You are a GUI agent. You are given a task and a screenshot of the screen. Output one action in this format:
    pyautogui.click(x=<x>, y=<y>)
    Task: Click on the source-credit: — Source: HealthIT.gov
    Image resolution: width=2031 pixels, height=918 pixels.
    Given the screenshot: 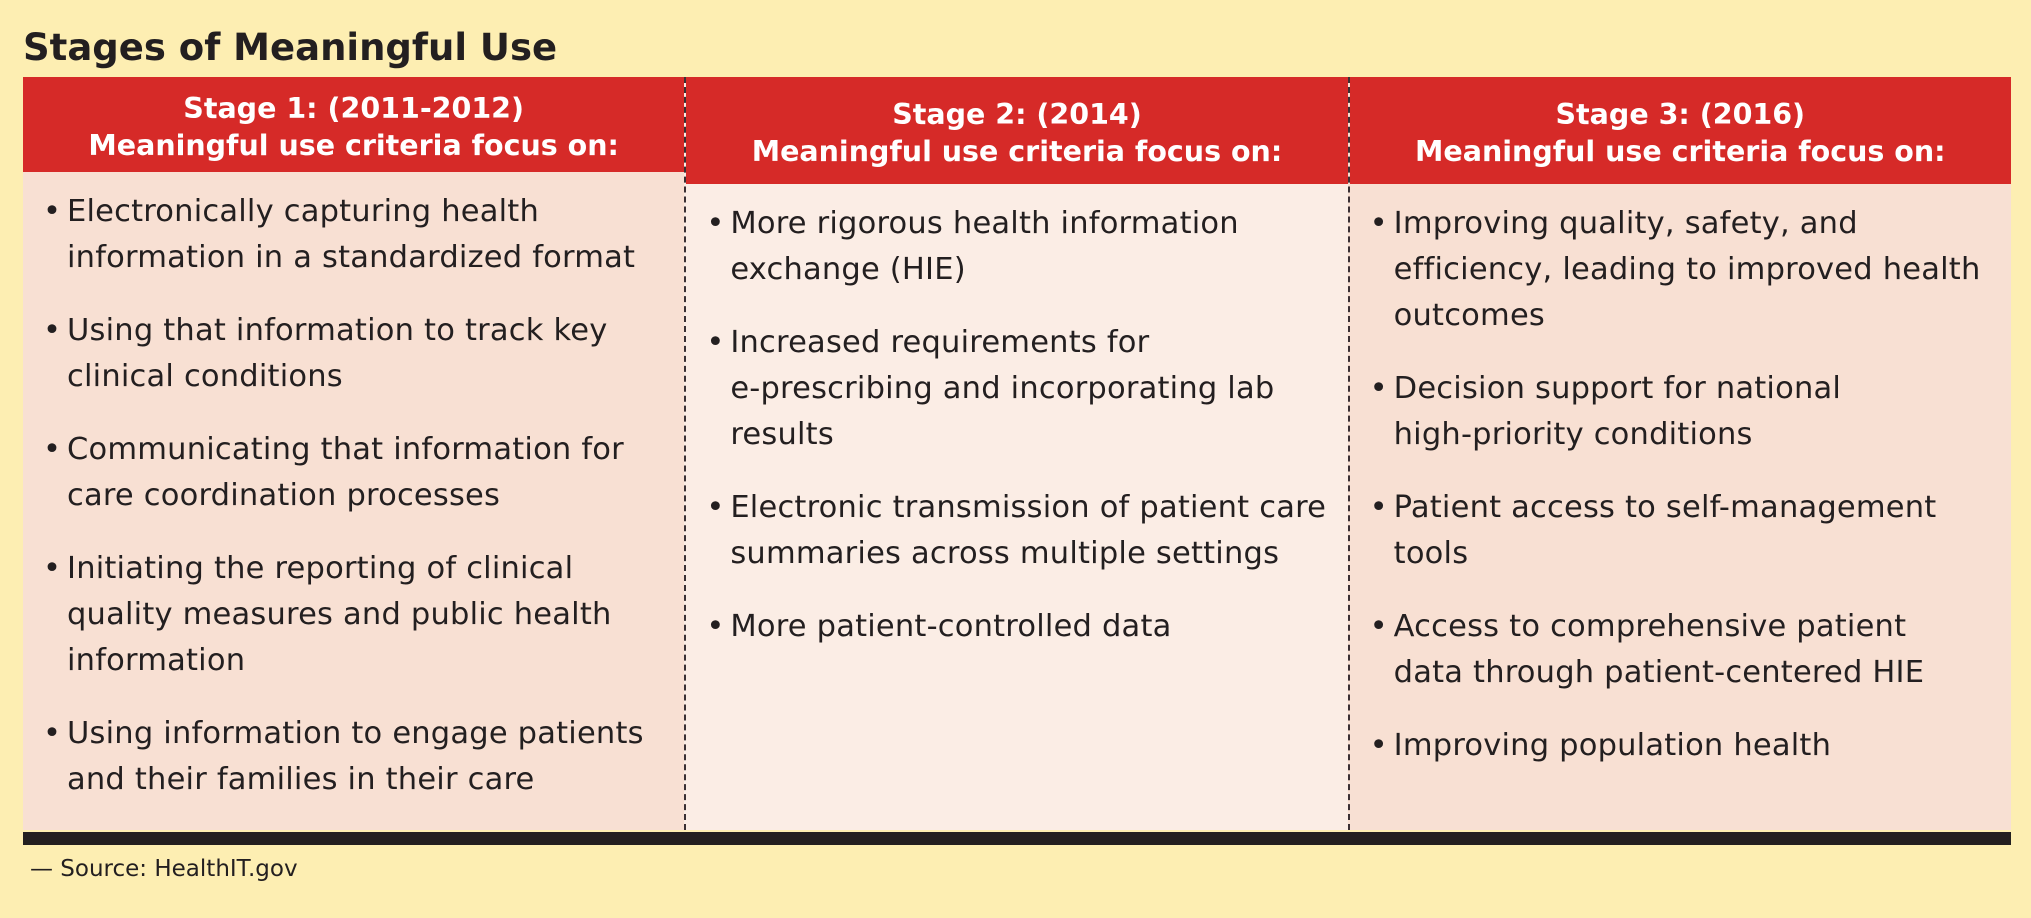 What is the action you would take?
    pyautogui.click(x=164, y=869)
    